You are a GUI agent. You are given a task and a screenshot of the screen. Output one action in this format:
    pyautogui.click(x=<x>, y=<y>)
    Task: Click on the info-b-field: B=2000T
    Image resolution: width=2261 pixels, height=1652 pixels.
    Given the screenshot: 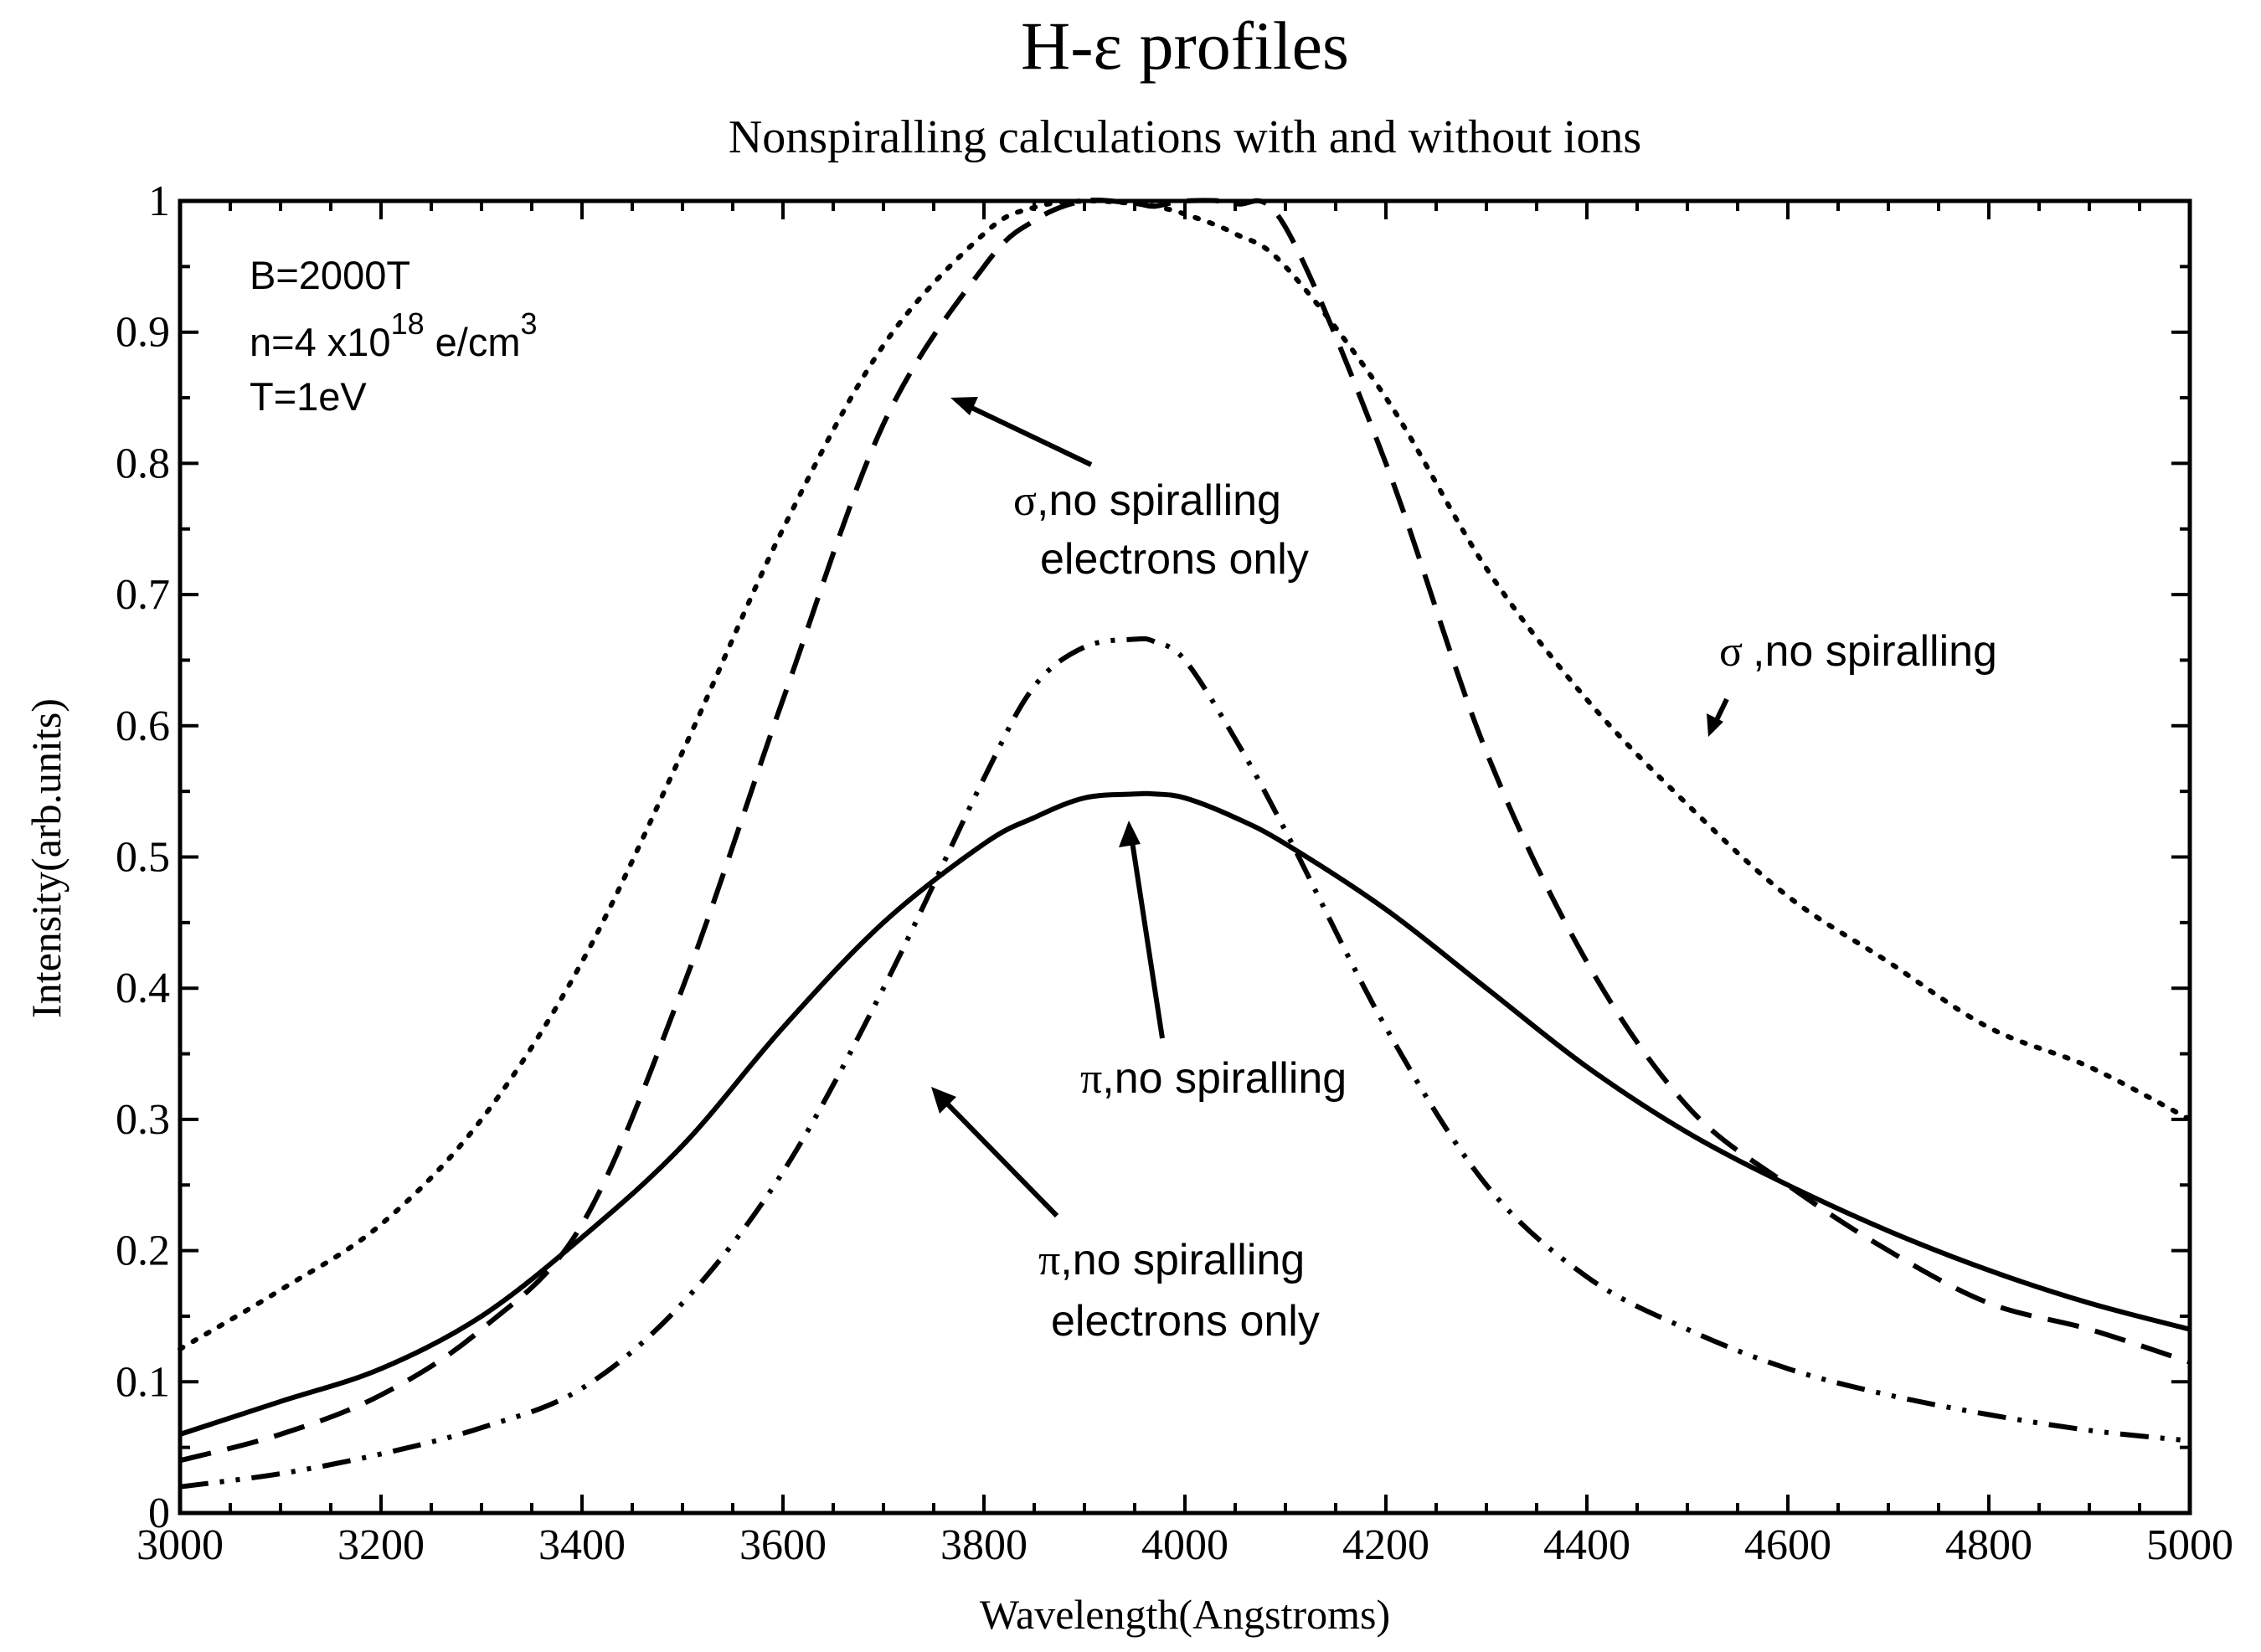 What is the action you would take?
    pyautogui.click(x=330, y=275)
    